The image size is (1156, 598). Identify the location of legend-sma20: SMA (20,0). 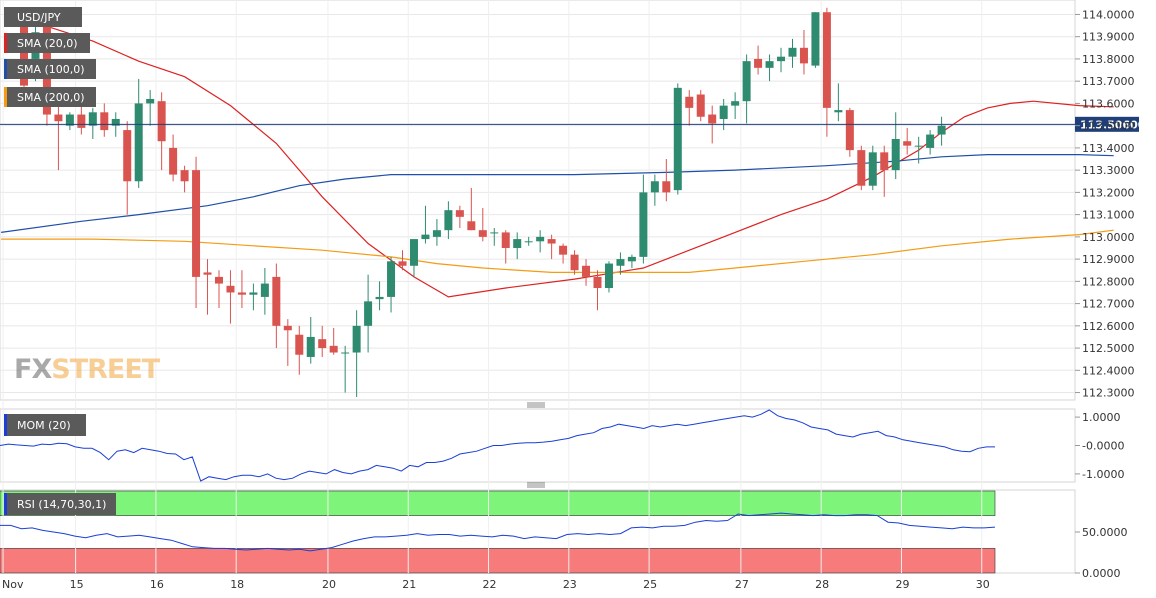
(47, 43).